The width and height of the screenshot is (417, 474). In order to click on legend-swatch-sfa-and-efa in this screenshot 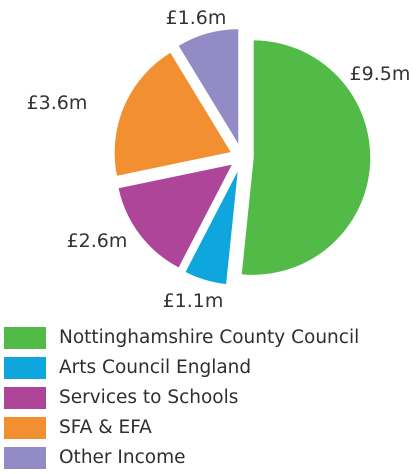, I will do `click(25, 428)`.